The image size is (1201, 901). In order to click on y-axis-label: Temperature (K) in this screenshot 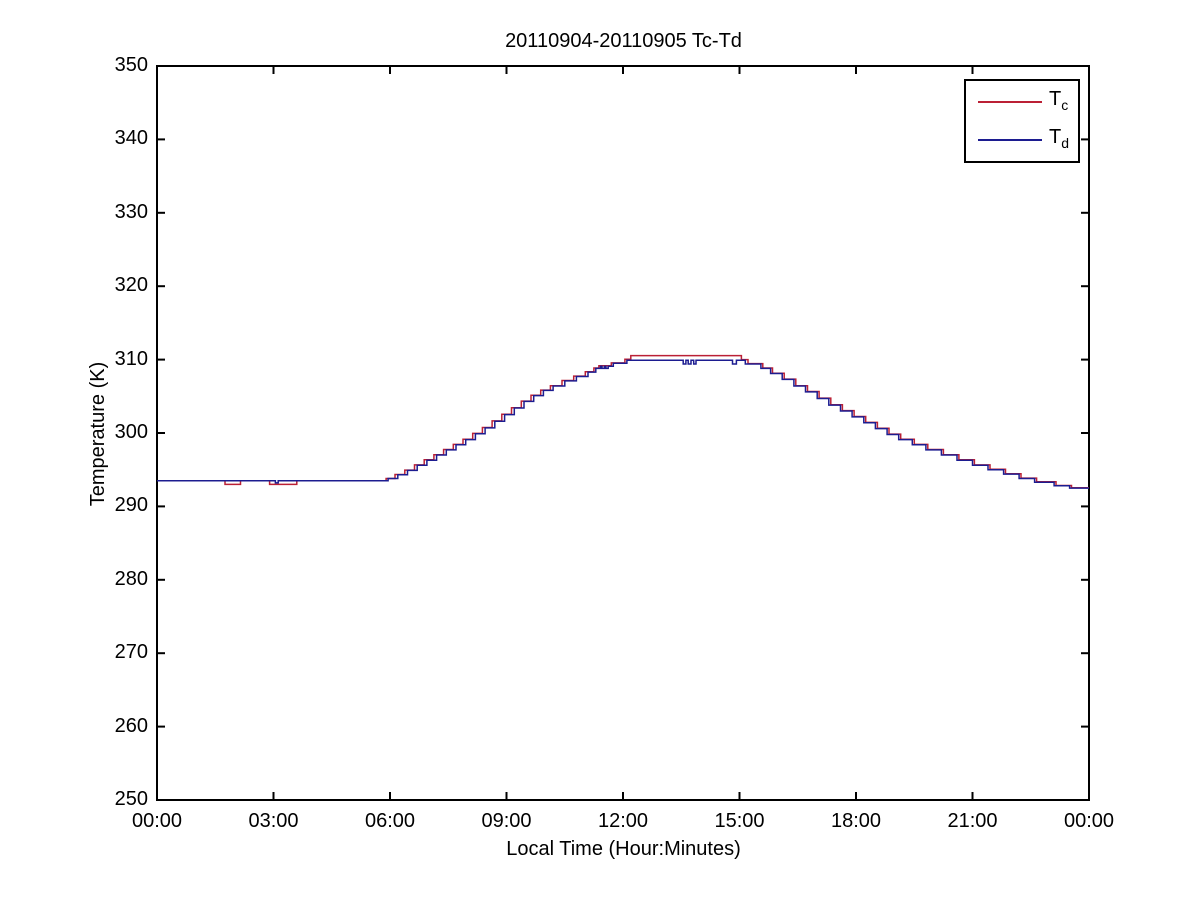, I will do `click(98, 434)`.